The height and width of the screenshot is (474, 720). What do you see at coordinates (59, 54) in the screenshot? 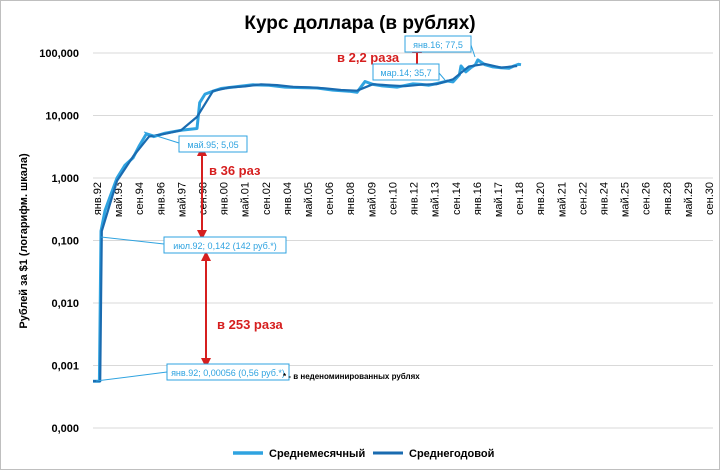
I see `y-tick-label: 100,000` at bounding box center [59, 54].